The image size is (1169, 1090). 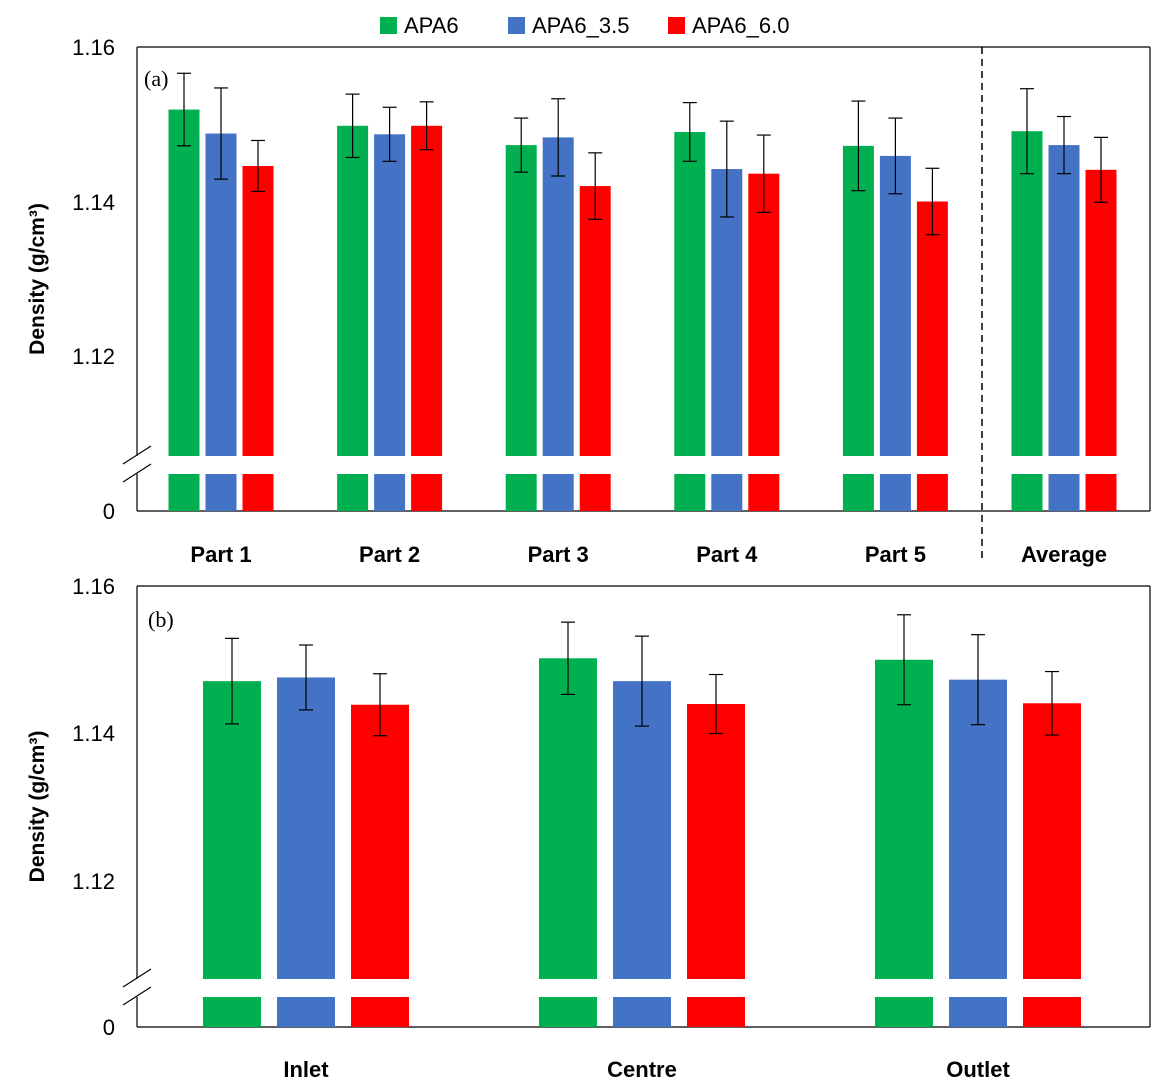 What do you see at coordinates (642, 1069) in the screenshot?
I see `x-category-label-centre: Centre` at bounding box center [642, 1069].